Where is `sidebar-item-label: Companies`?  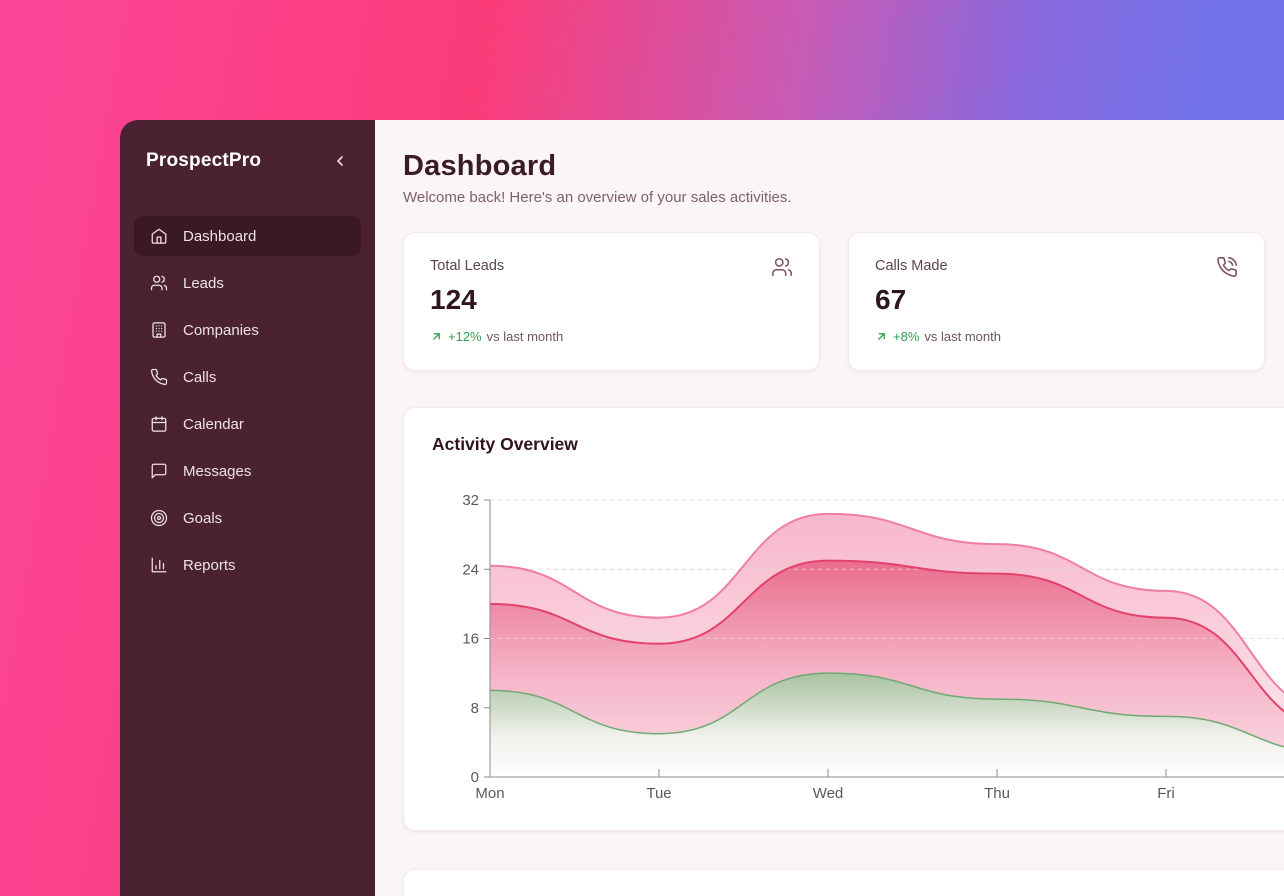 sidebar-item-label: Companies is located at coordinates (221, 330).